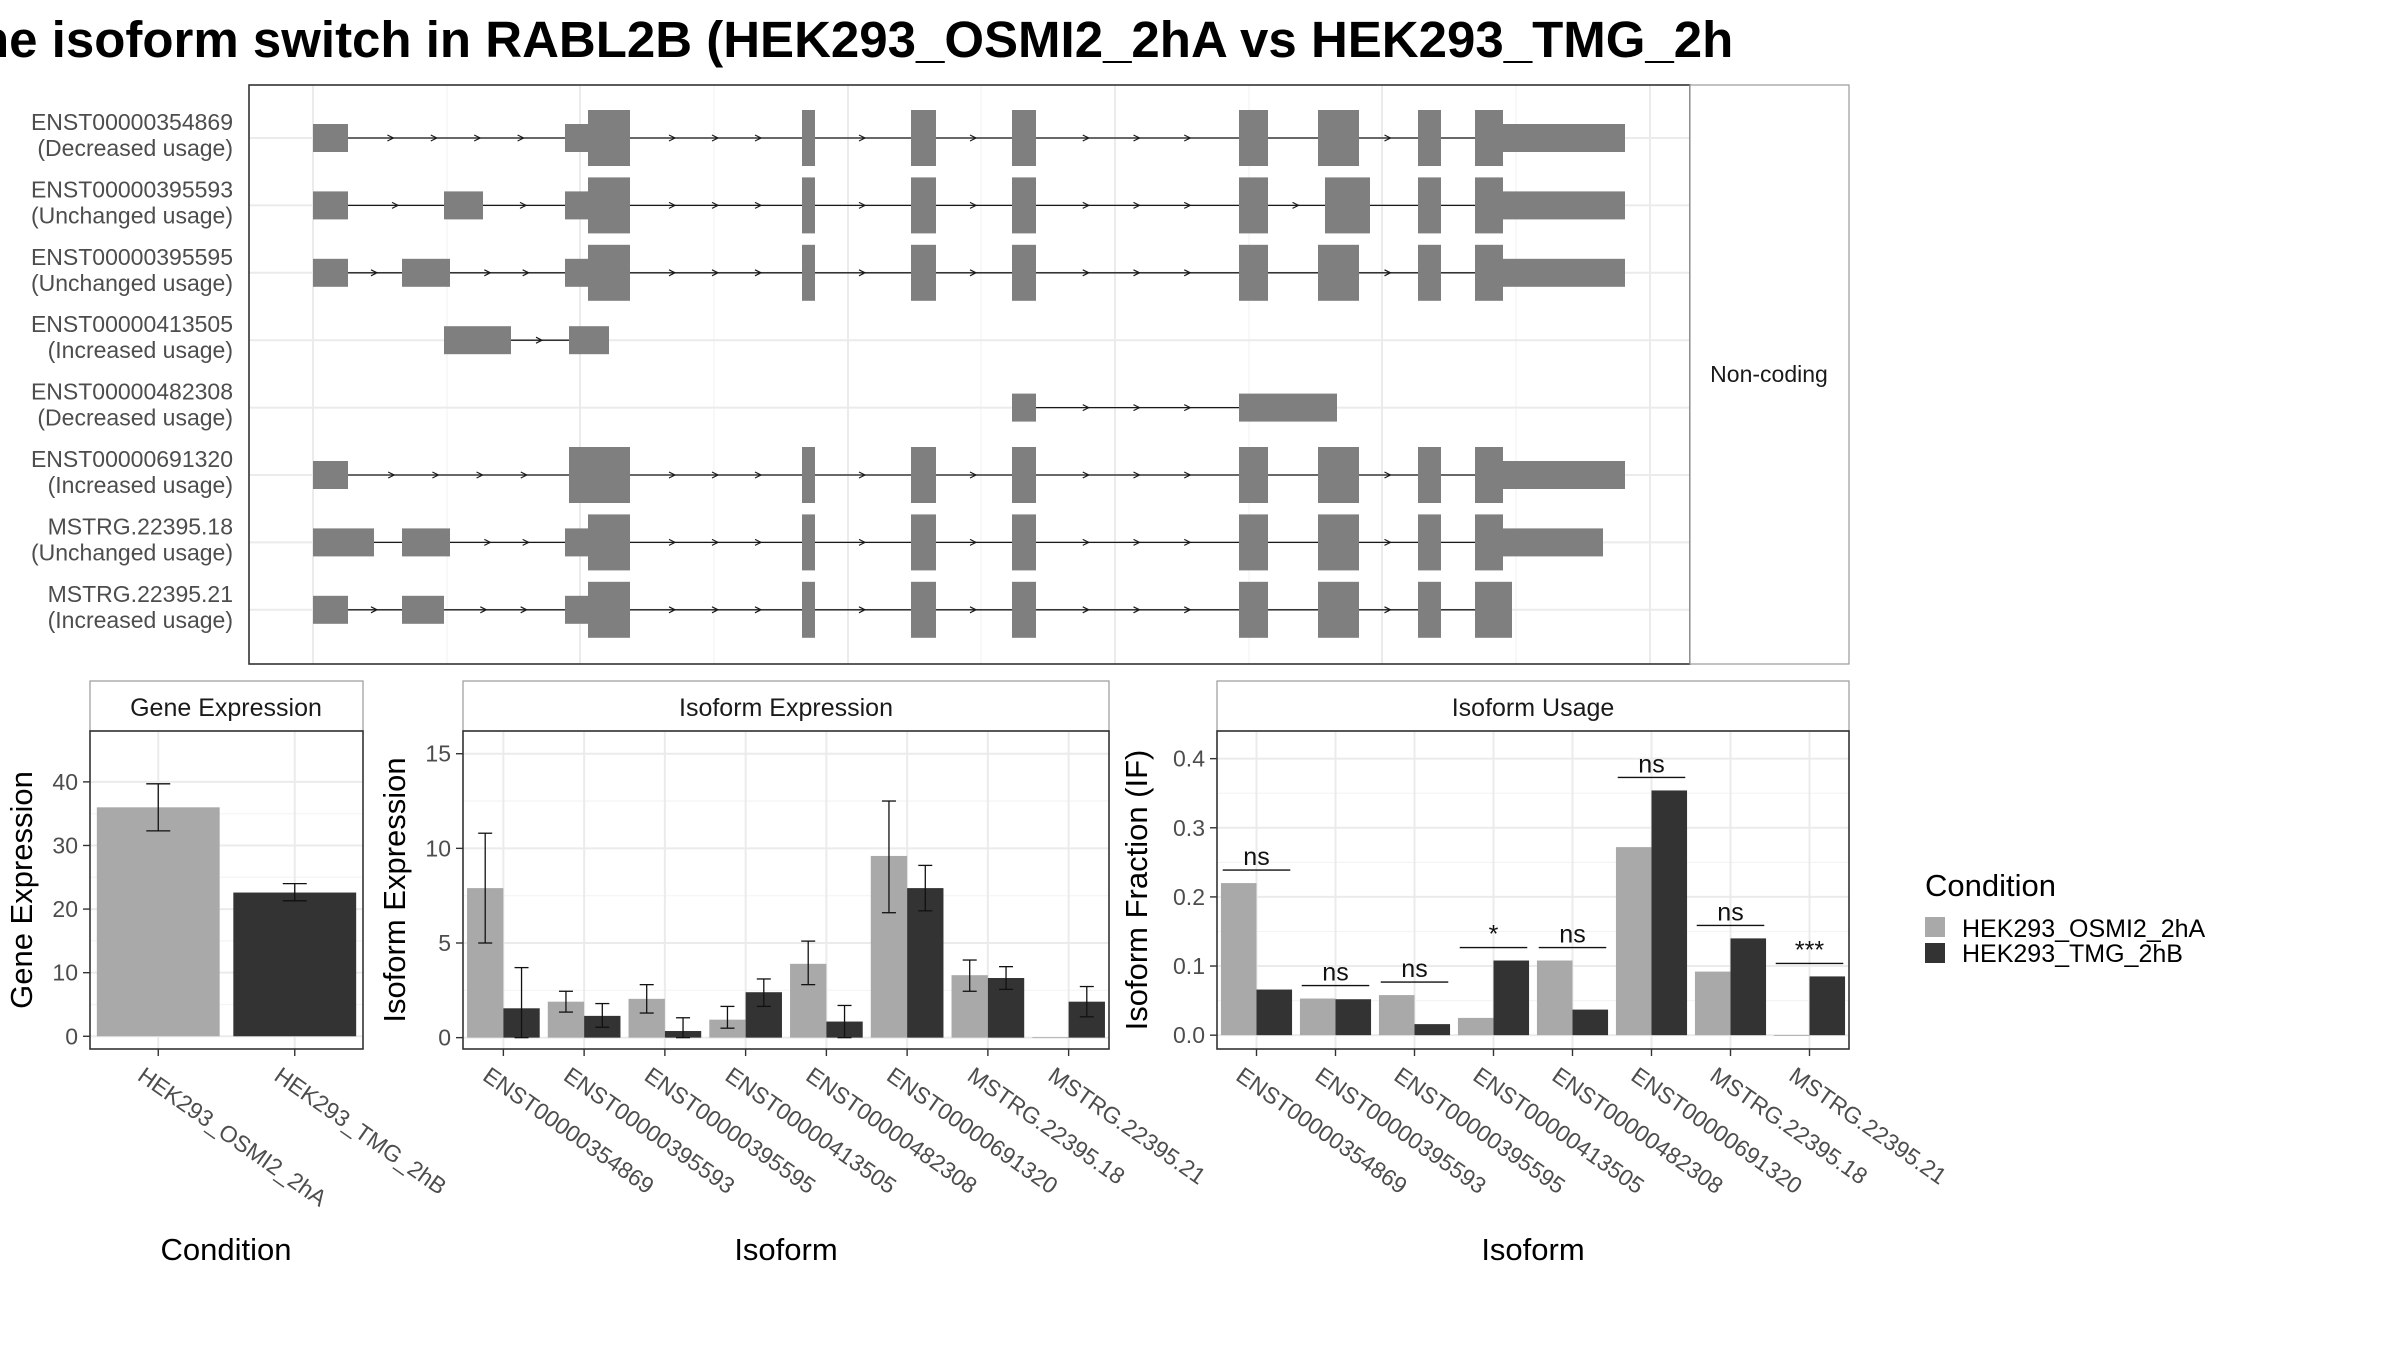 This screenshot has width=2400, height=1350. I want to click on y-tick-label: 0.2, so click(1189, 897).